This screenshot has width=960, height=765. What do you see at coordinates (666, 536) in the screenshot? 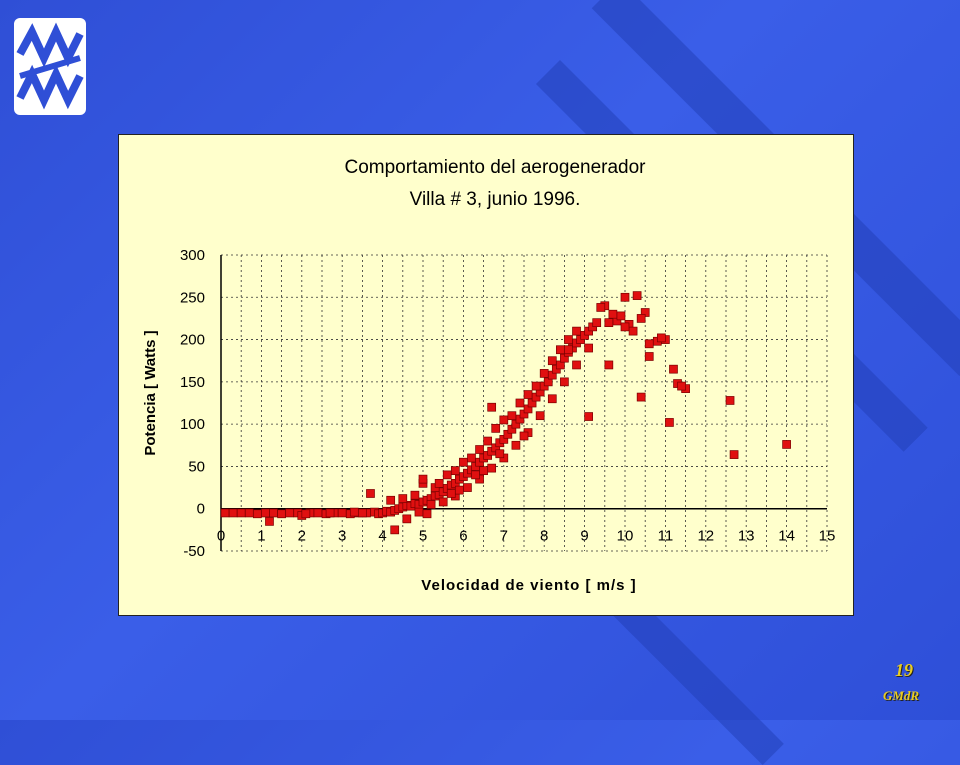
I see `x-tick-label: 11` at bounding box center [666, 536].